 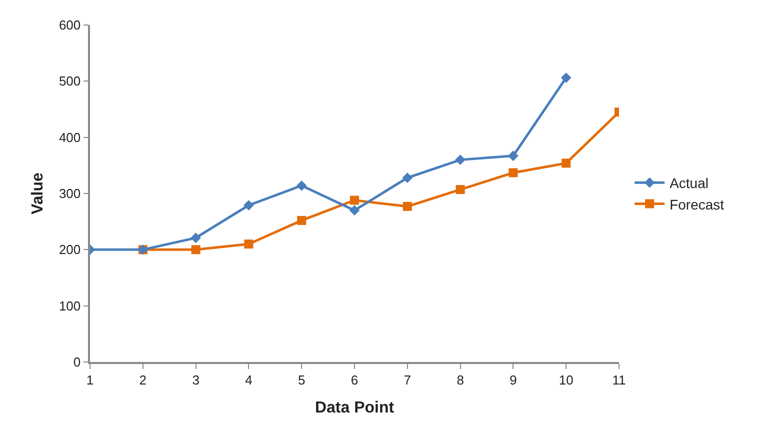 What do you see at coordinates (354, 408) in the screenshot?
I see `x-axis-title: Data Point` at bounding box center [354, 408].